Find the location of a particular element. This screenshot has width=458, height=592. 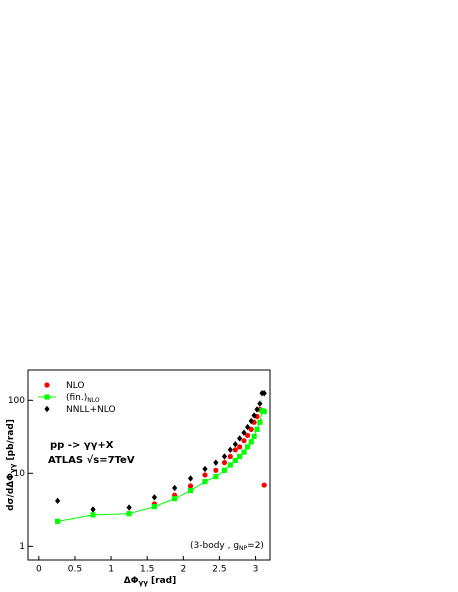

x-tick-label: 3 is located at coordinates (256, 570).